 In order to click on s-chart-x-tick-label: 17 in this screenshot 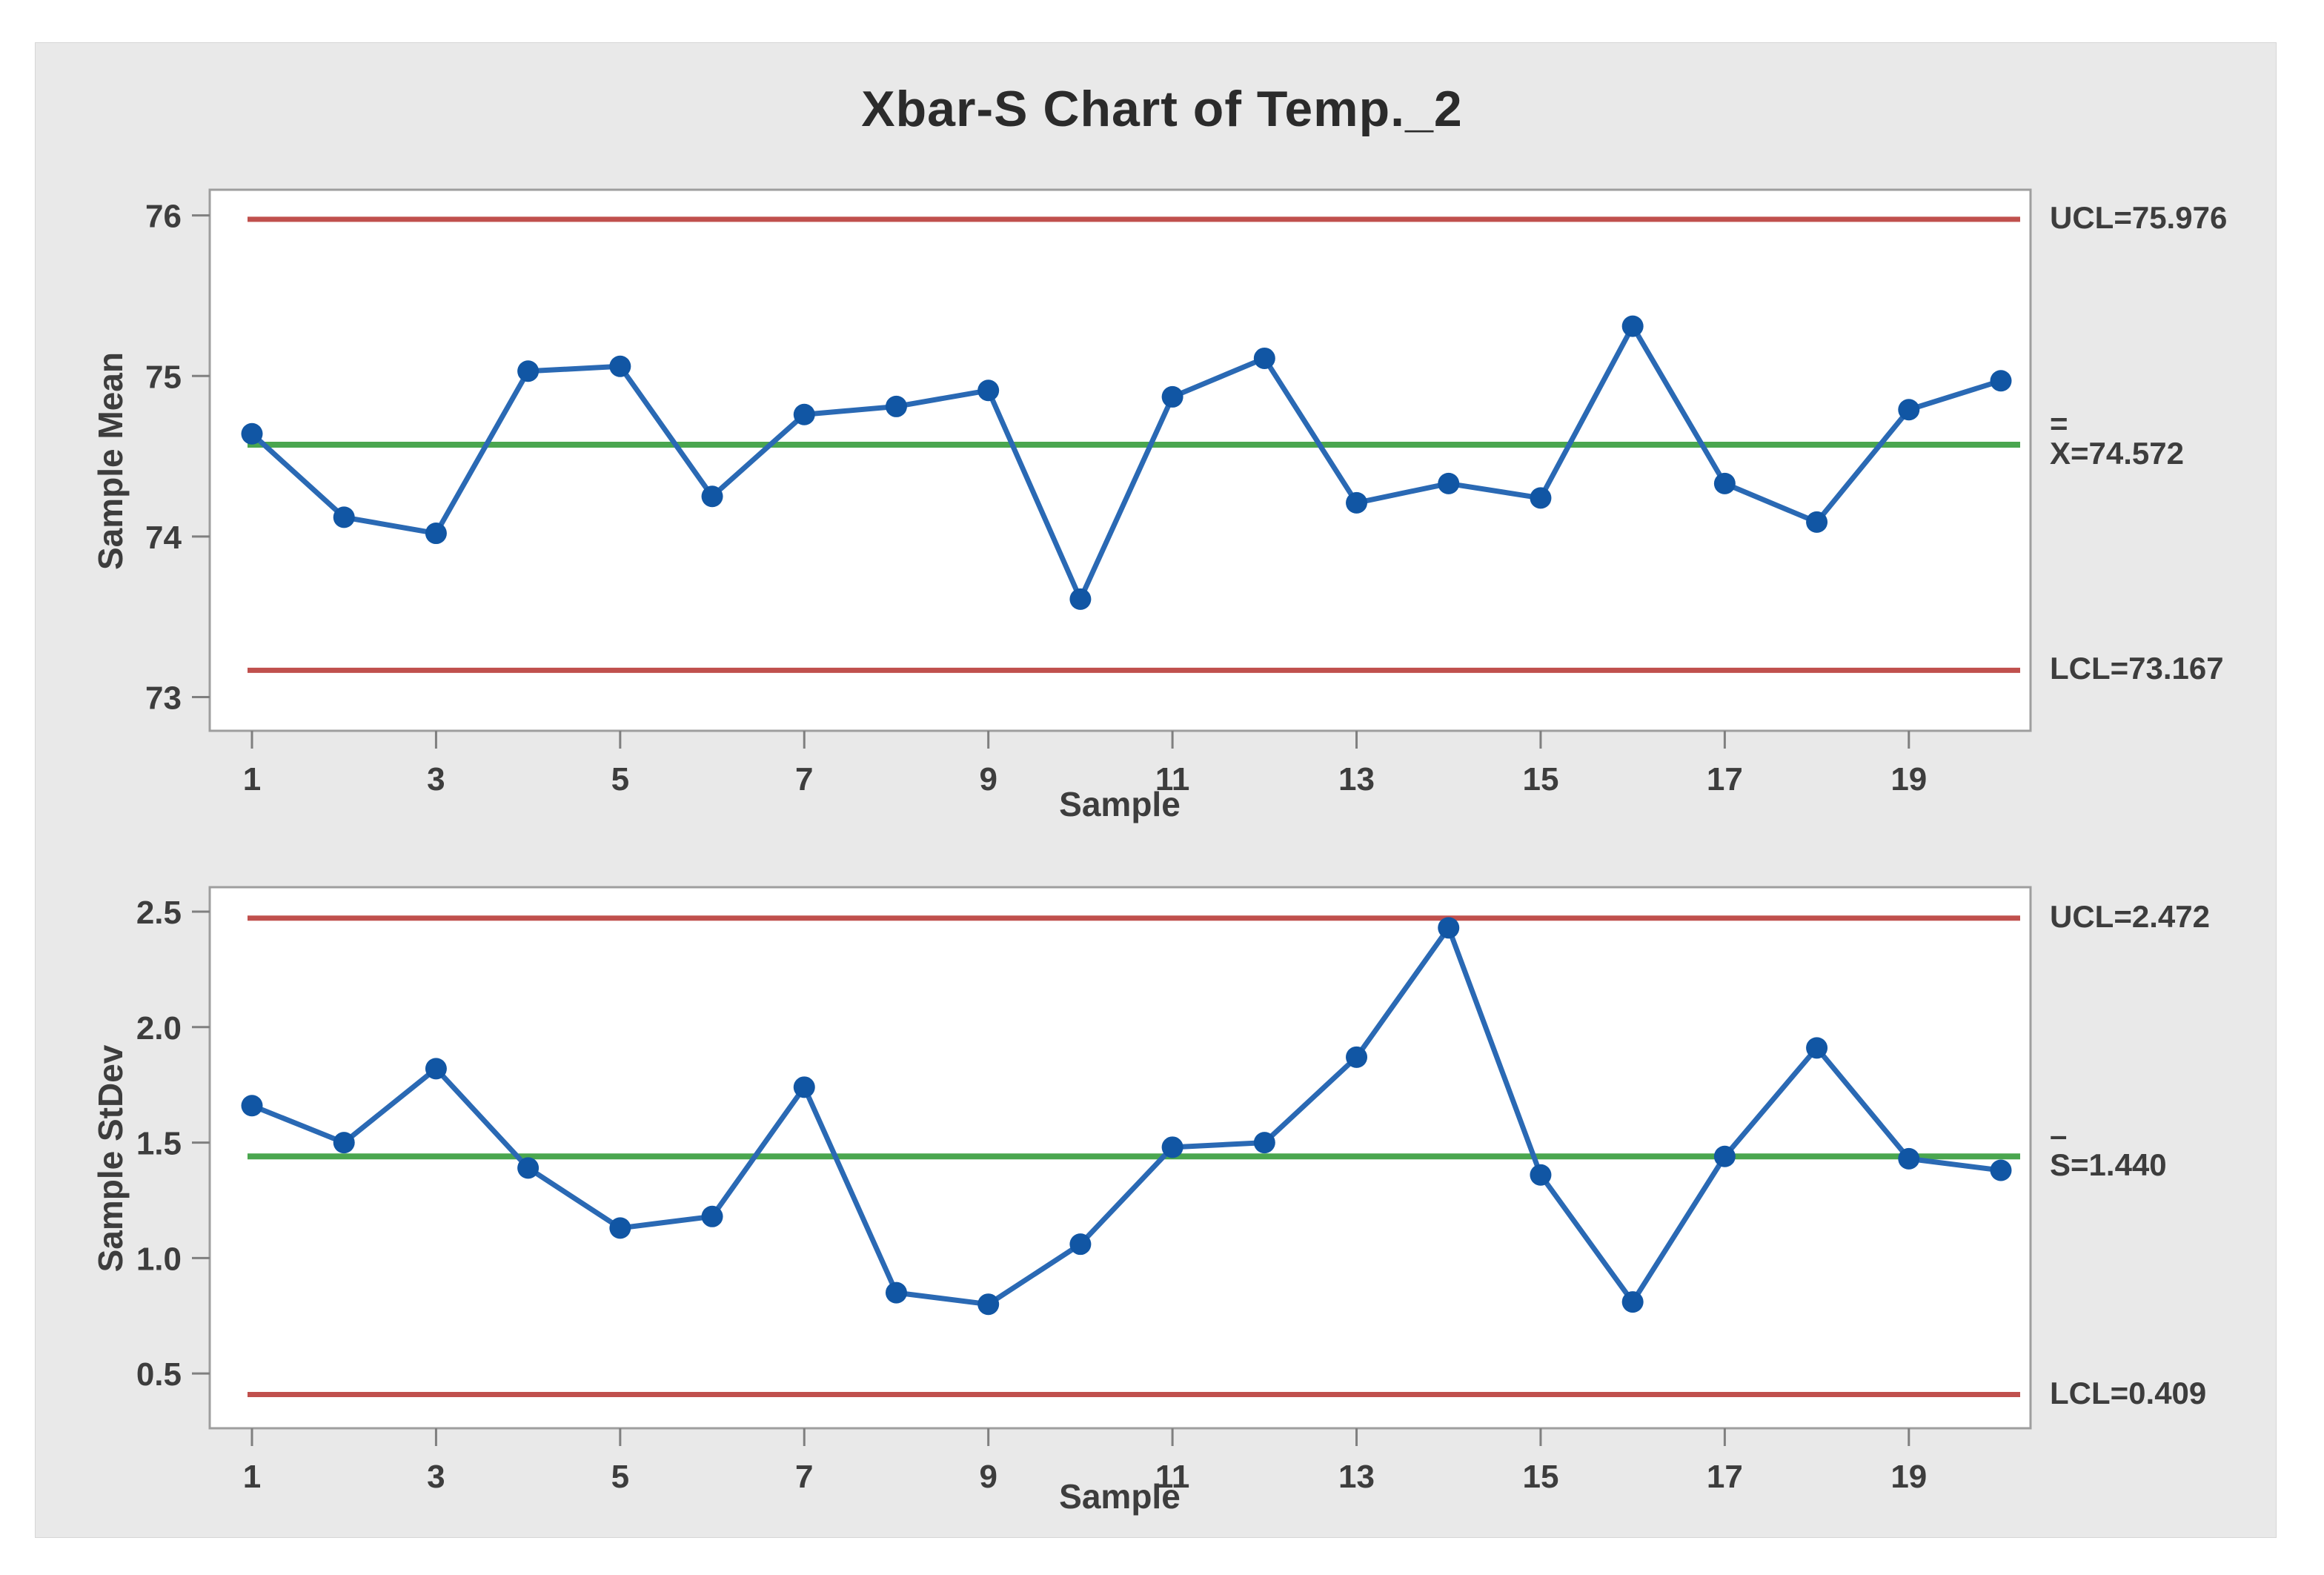, I will do `click(1725, 1477)`.